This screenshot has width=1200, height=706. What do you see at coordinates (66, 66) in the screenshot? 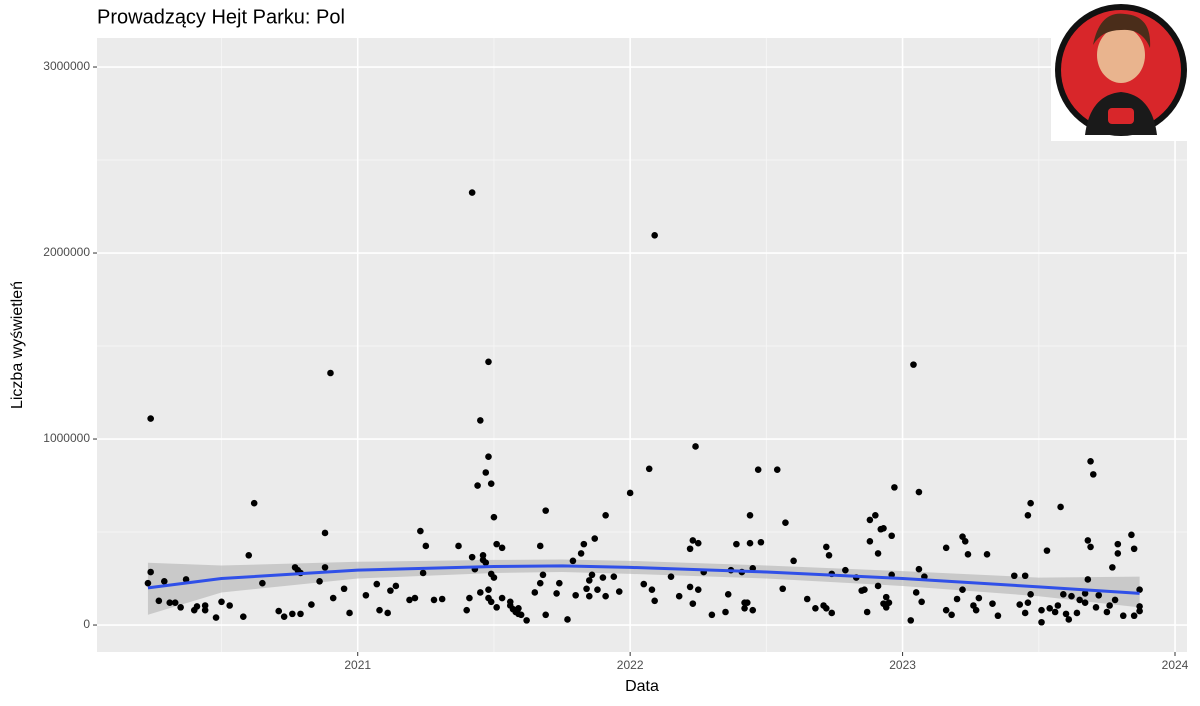
I see `y-tick-label: 3000000` at bounding box center [66, 66].